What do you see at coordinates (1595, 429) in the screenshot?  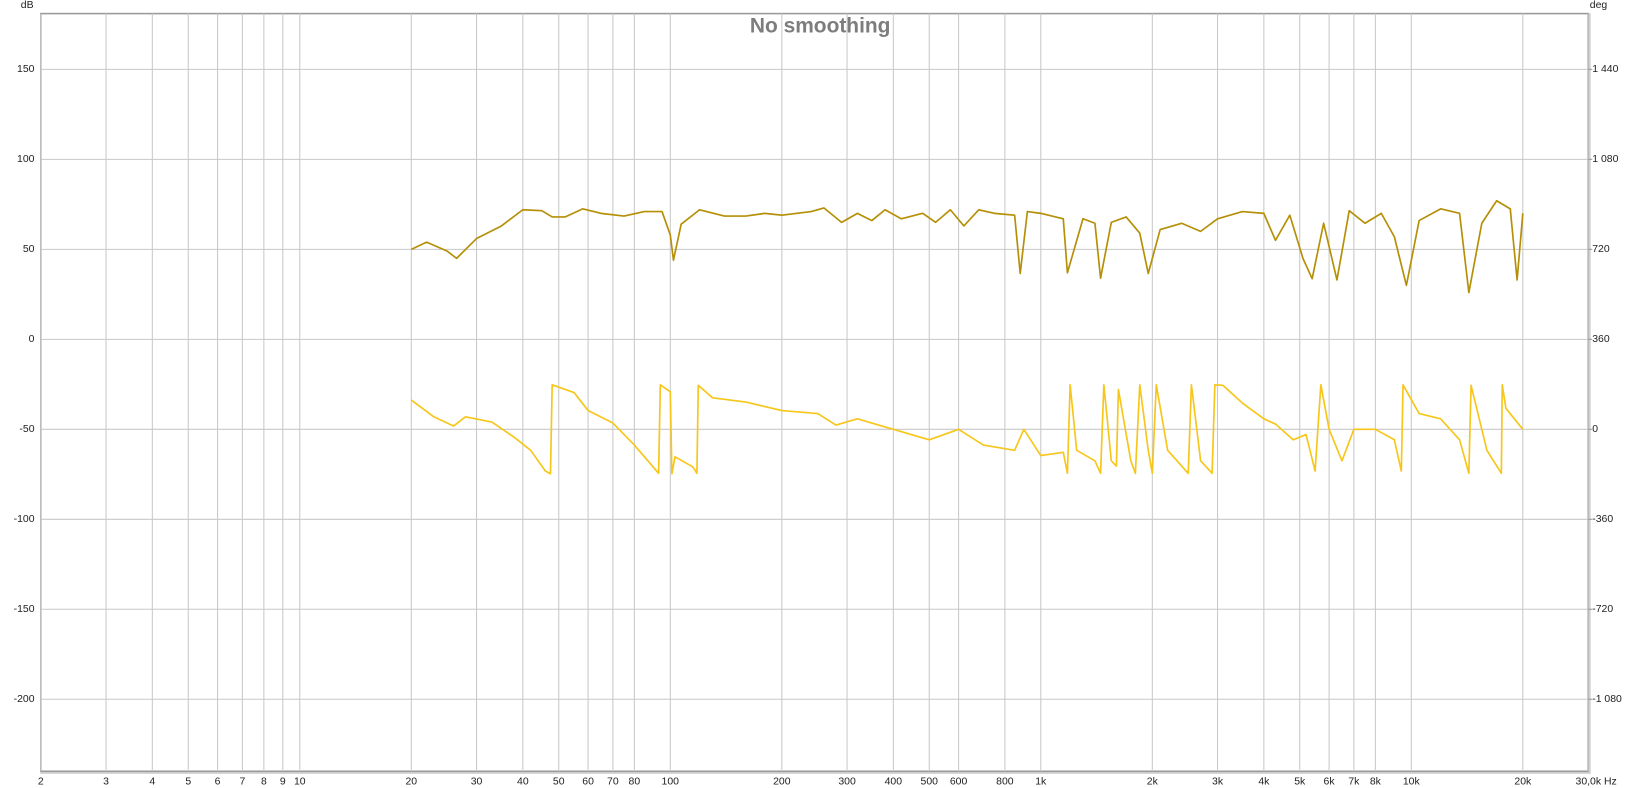 I see `y2-tick-label: 0` at bounding box center [1595, 429].